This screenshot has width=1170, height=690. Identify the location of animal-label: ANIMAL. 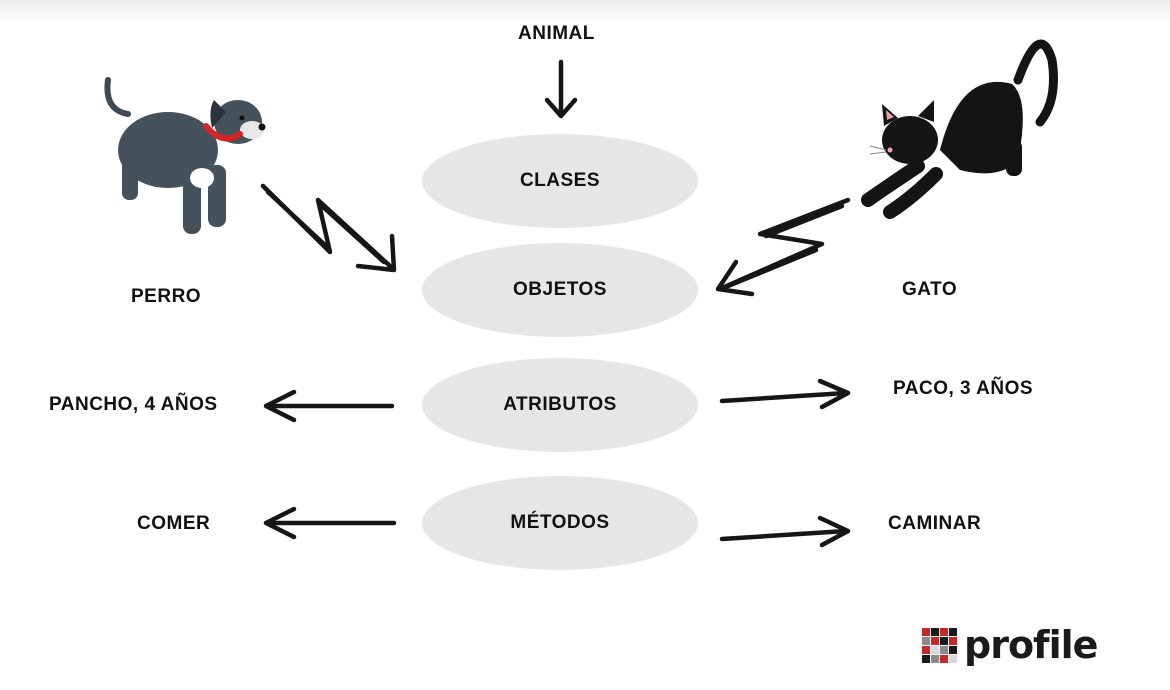
(556, 33).